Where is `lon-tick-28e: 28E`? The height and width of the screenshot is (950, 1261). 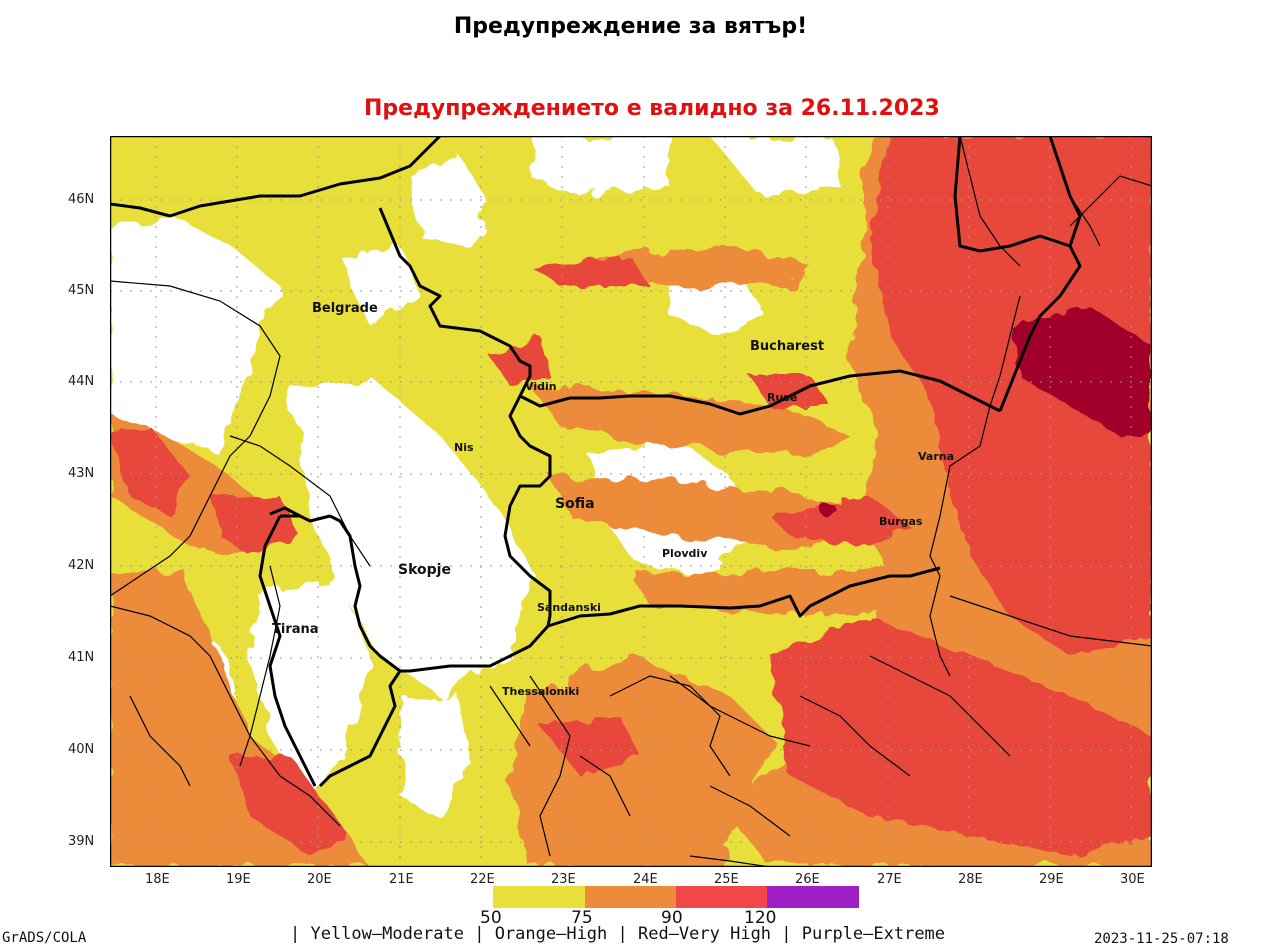 lon-tick-28e: 28E is located at coordinates (970, 879).